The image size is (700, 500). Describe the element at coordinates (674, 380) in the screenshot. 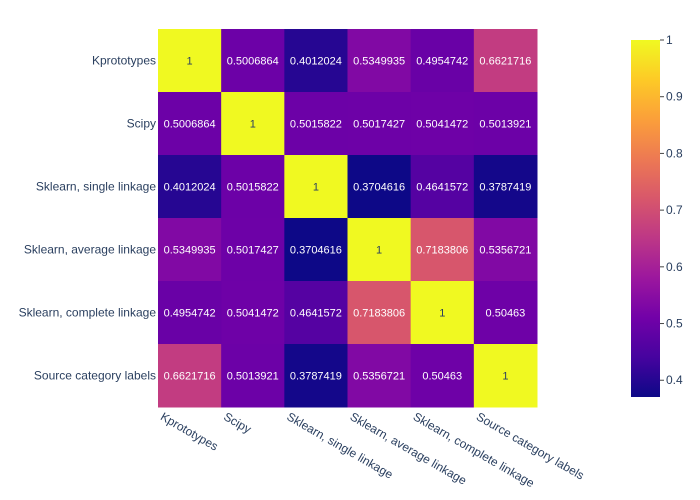

I see `colorbar-tick-label: 0.4` at that location.